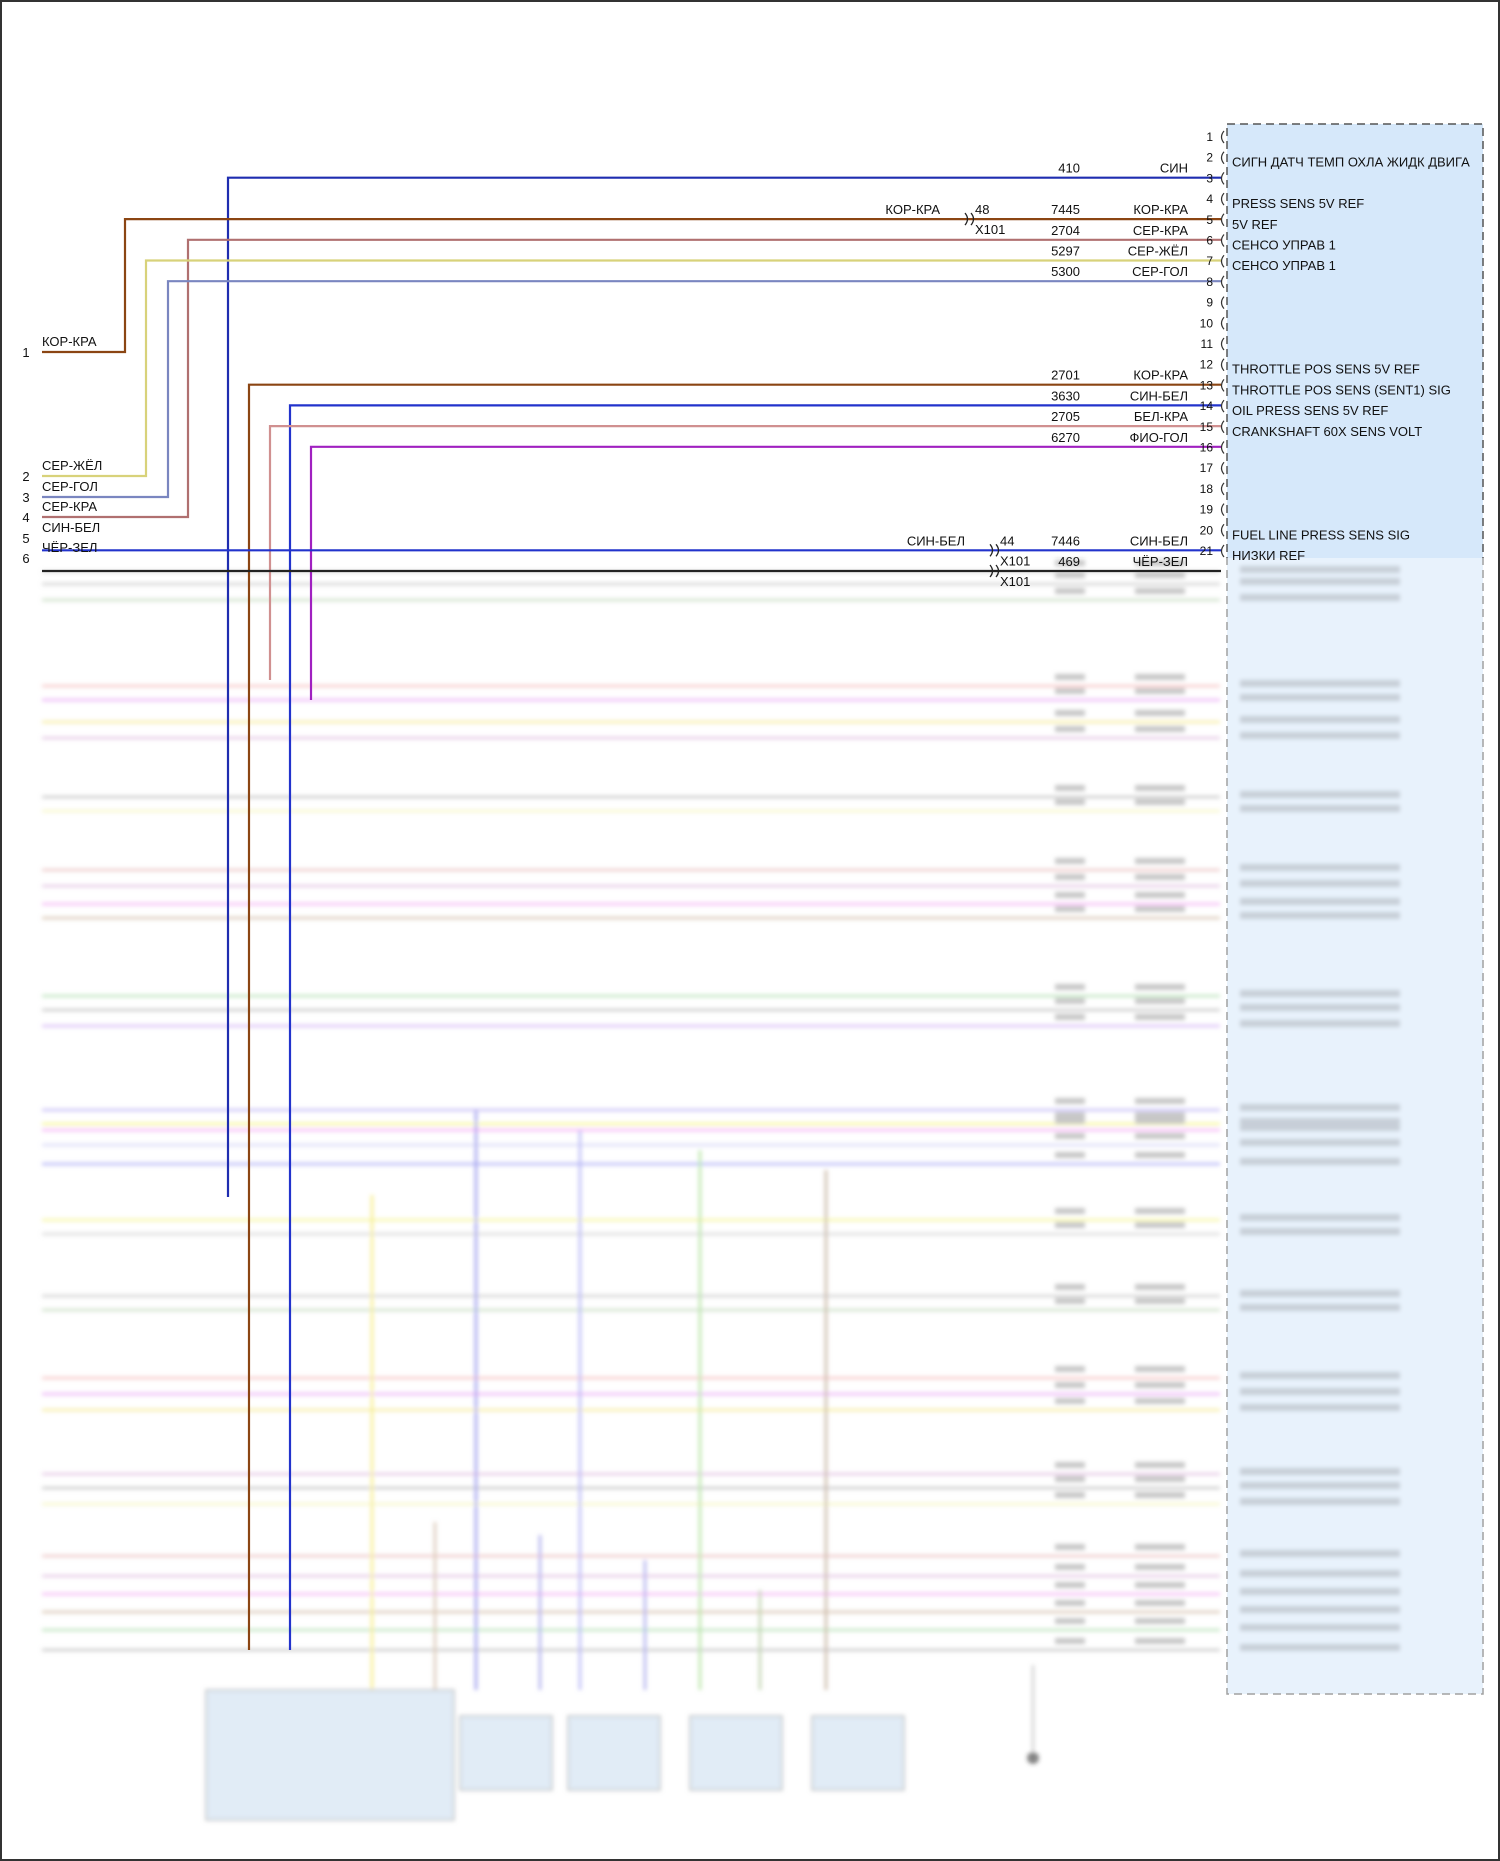  What do you see at coordinates (69, 547) in the screenshot?
I see `left-terminal-color-label: ЧЁР-ЗЕЛ` at bounding box center [69, 547].